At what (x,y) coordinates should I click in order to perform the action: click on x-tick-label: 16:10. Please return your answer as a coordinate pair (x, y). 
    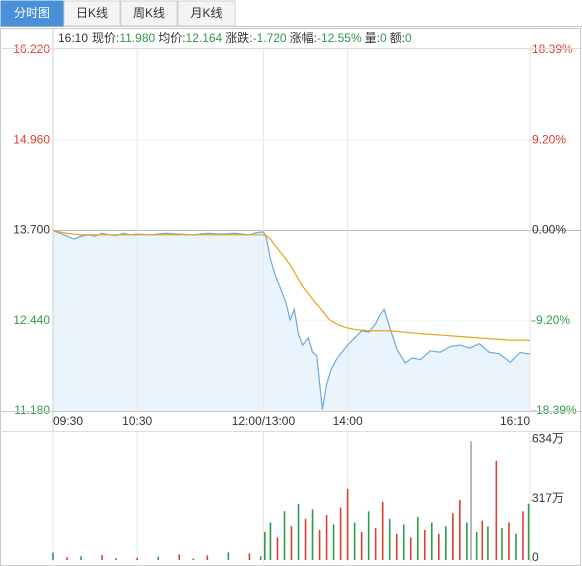
    Looking at the image, I should click on (515, 421).